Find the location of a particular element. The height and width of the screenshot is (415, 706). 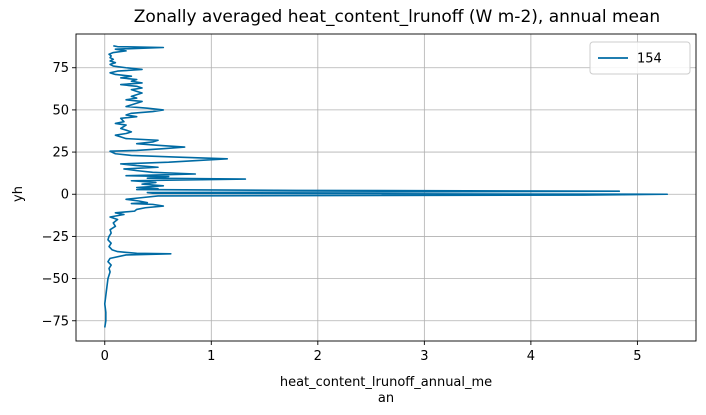

y-tick-label: 0 is located at coordinates (65, 195).